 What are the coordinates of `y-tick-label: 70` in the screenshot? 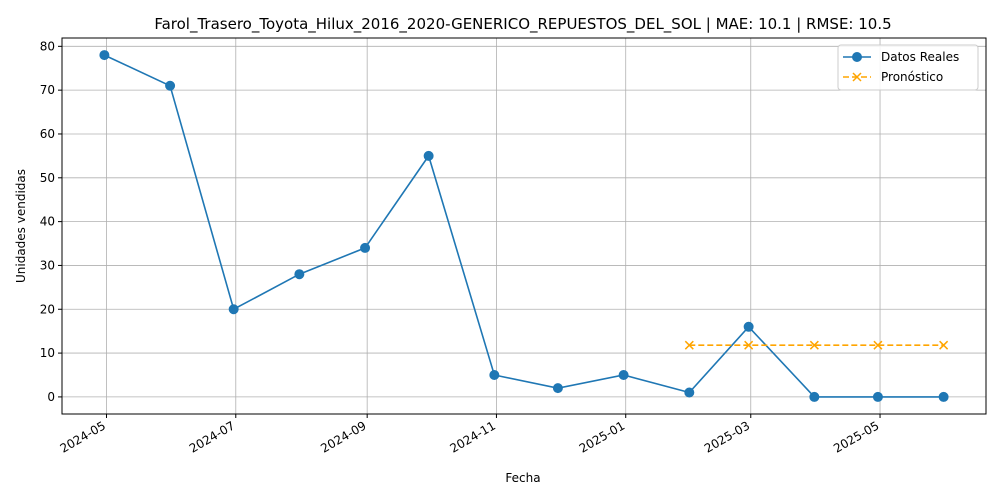 It's located at (47, 90).